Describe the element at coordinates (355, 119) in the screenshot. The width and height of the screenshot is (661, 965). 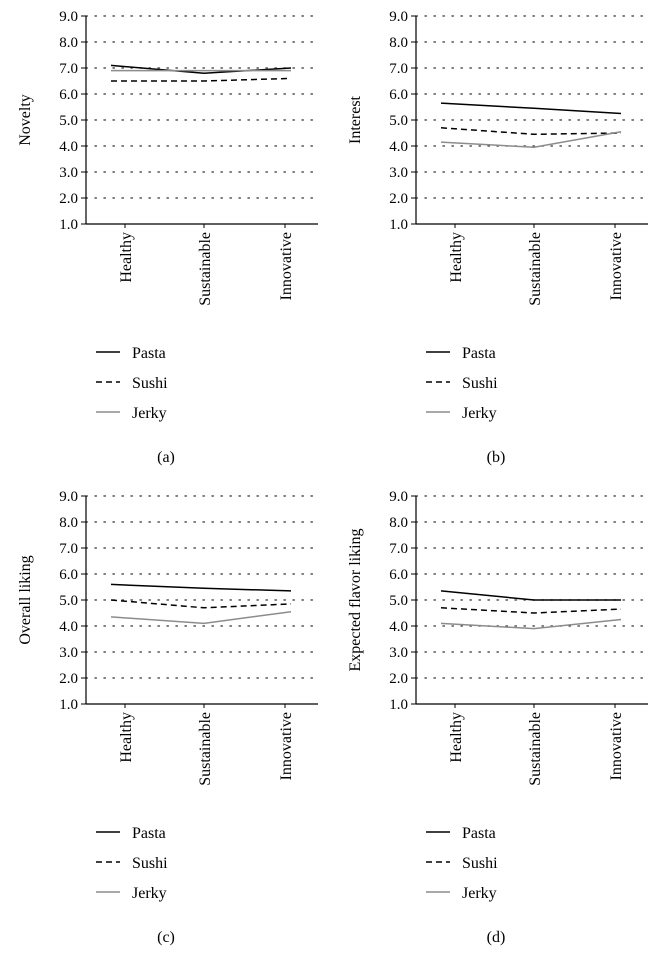
I see `y-axis-title: Interest` at that location.